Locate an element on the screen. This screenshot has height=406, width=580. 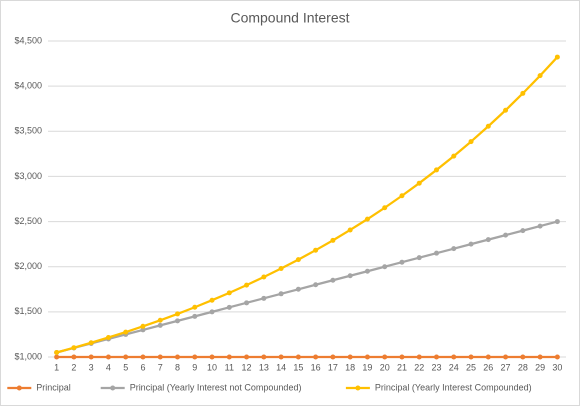
x-tick-label: 6 is located at coordinates (142, 367).